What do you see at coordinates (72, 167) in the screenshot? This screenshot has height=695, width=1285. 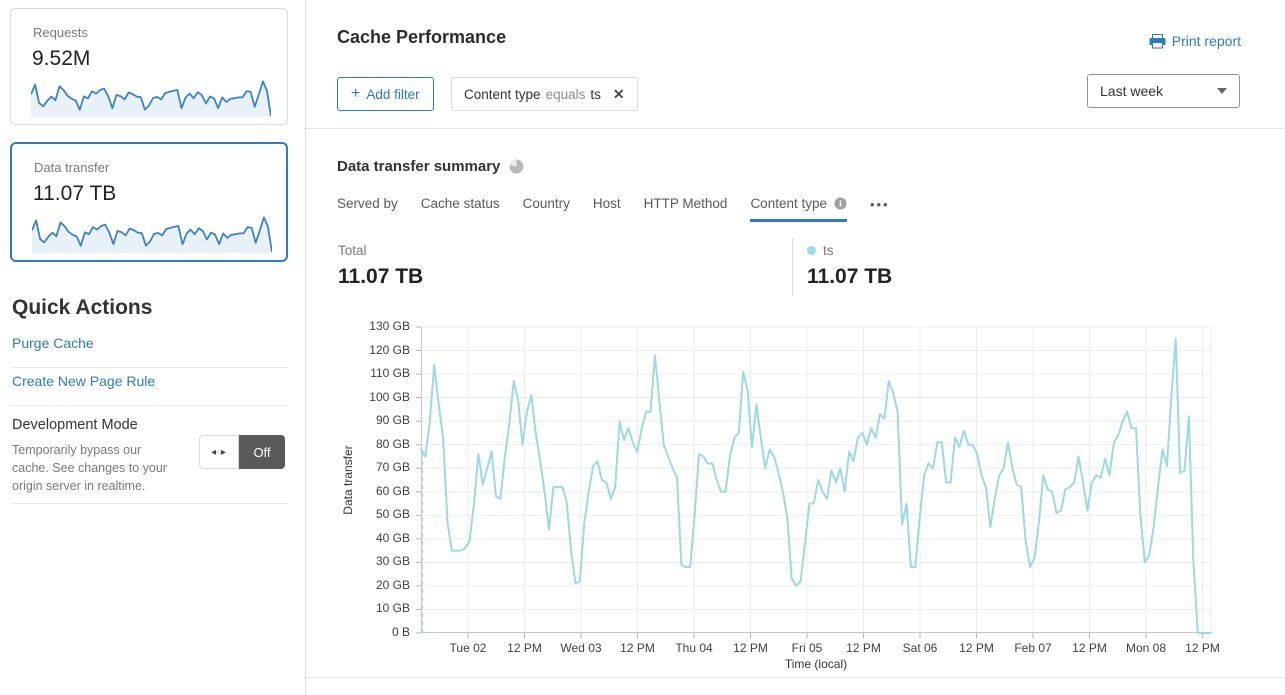 I see `data-transfer-card-label: Data transfer` at bounding box center [72, 167].